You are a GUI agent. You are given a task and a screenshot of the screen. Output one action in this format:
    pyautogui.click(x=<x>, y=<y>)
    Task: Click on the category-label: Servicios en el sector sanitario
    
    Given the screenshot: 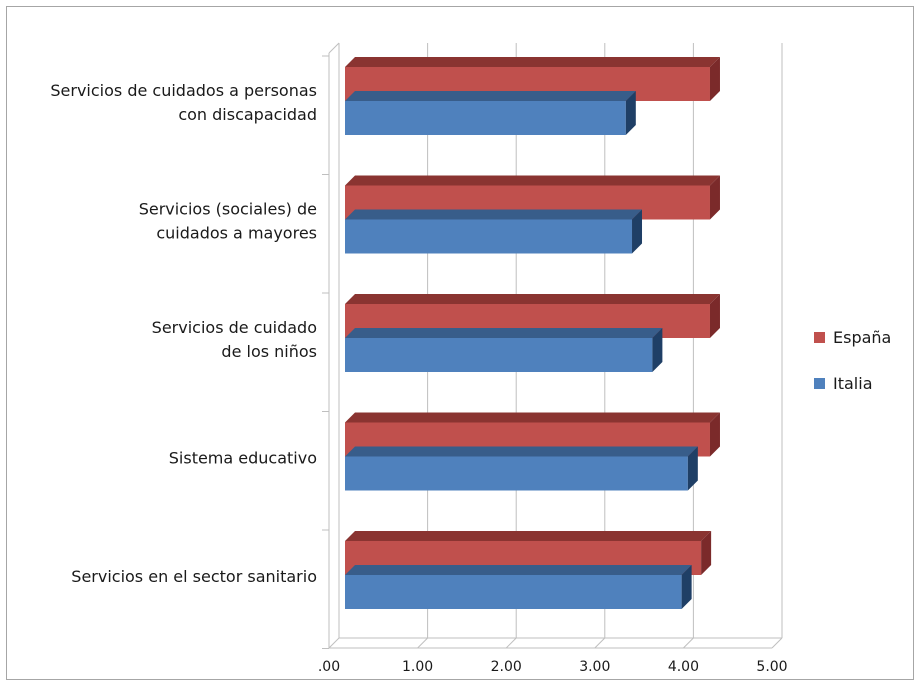 What is the action you would take?
    pyautogui.click(x=194, y=576)
    